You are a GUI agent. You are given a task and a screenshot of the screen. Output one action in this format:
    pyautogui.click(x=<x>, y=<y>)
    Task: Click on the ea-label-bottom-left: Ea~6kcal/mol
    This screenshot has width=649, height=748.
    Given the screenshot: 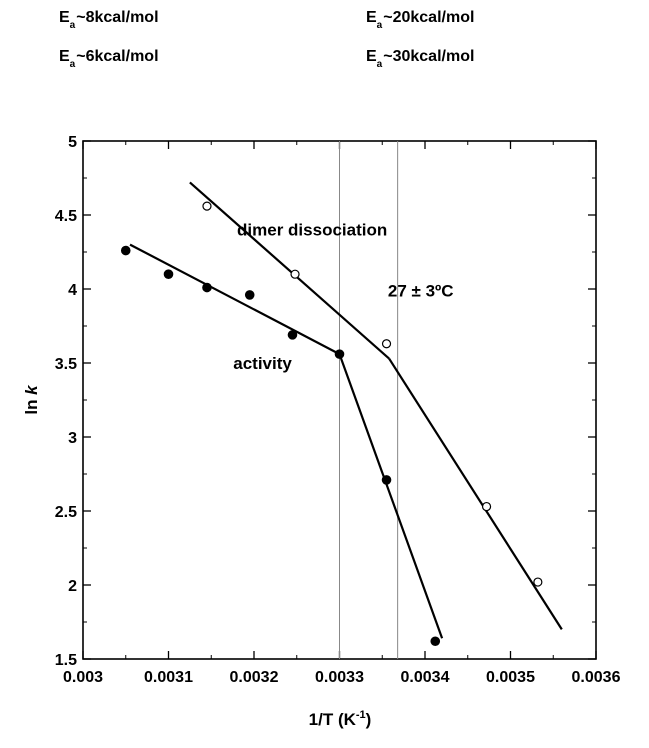 What is the action you would take?
    pyautogui.click(x=109, y=58)
    